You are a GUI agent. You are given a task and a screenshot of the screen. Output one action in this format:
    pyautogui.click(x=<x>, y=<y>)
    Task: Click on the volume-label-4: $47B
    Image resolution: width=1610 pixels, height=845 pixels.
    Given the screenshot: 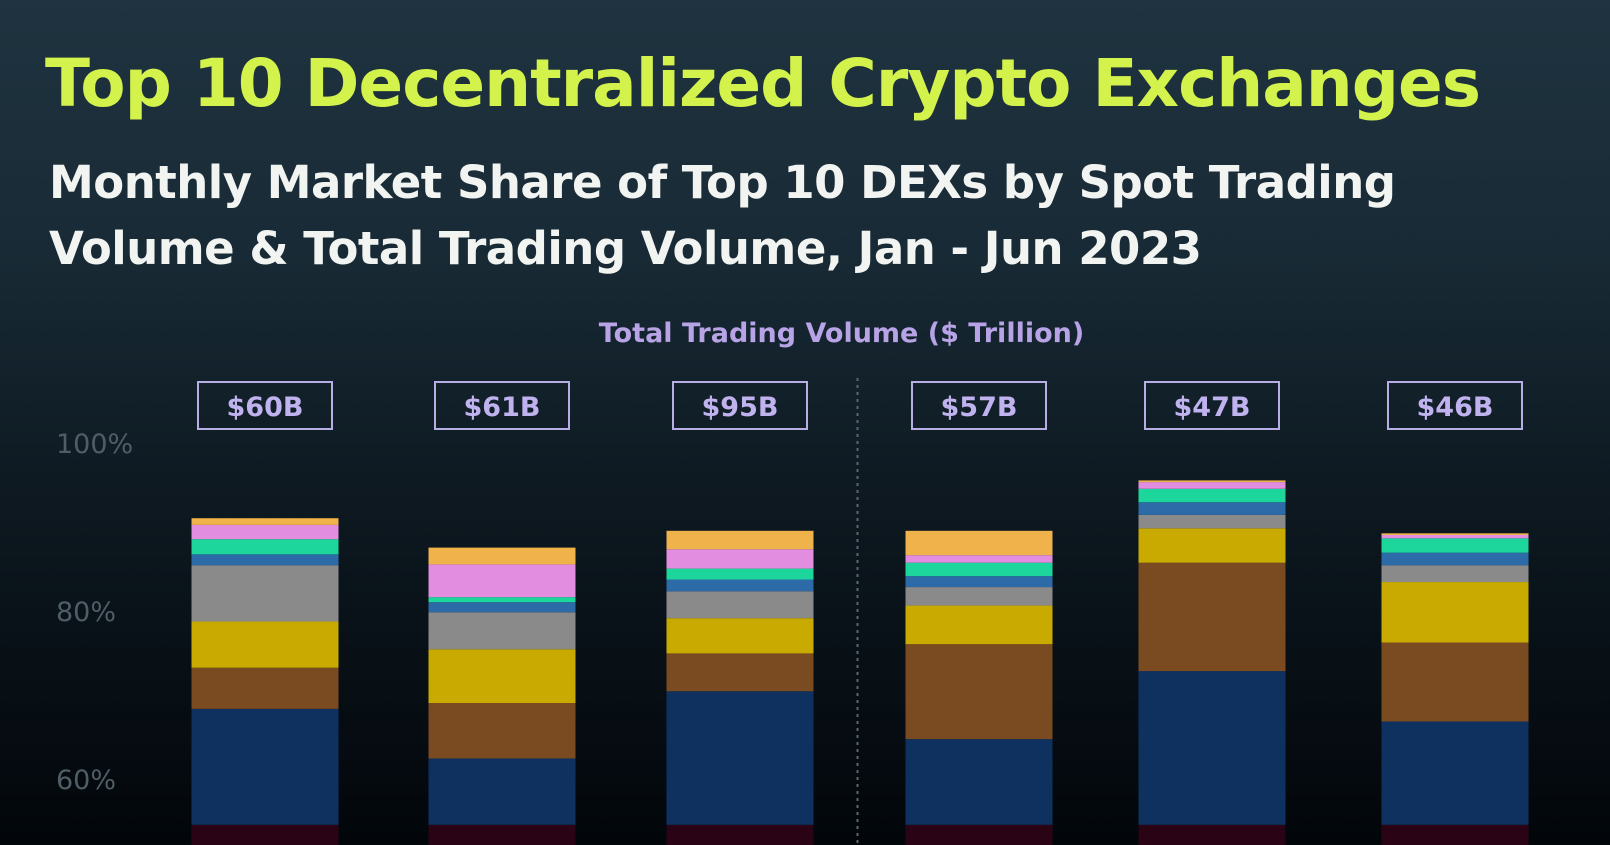 What is the action you would take?
    pyautogui.click(x=1212, y=407)
    